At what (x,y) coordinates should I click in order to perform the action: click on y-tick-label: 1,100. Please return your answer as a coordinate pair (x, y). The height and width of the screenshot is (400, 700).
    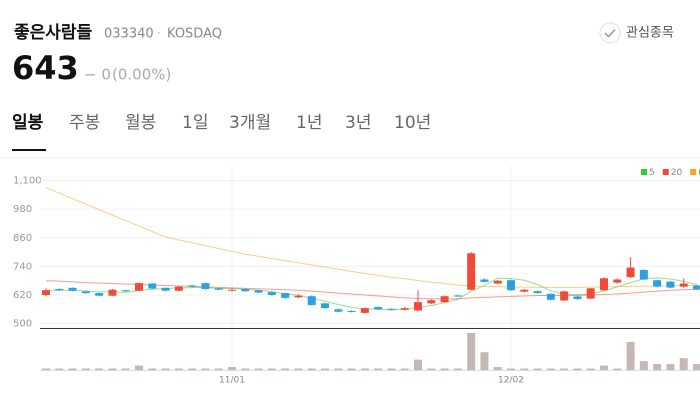
    Looking at the image, I should click on (27, 181).